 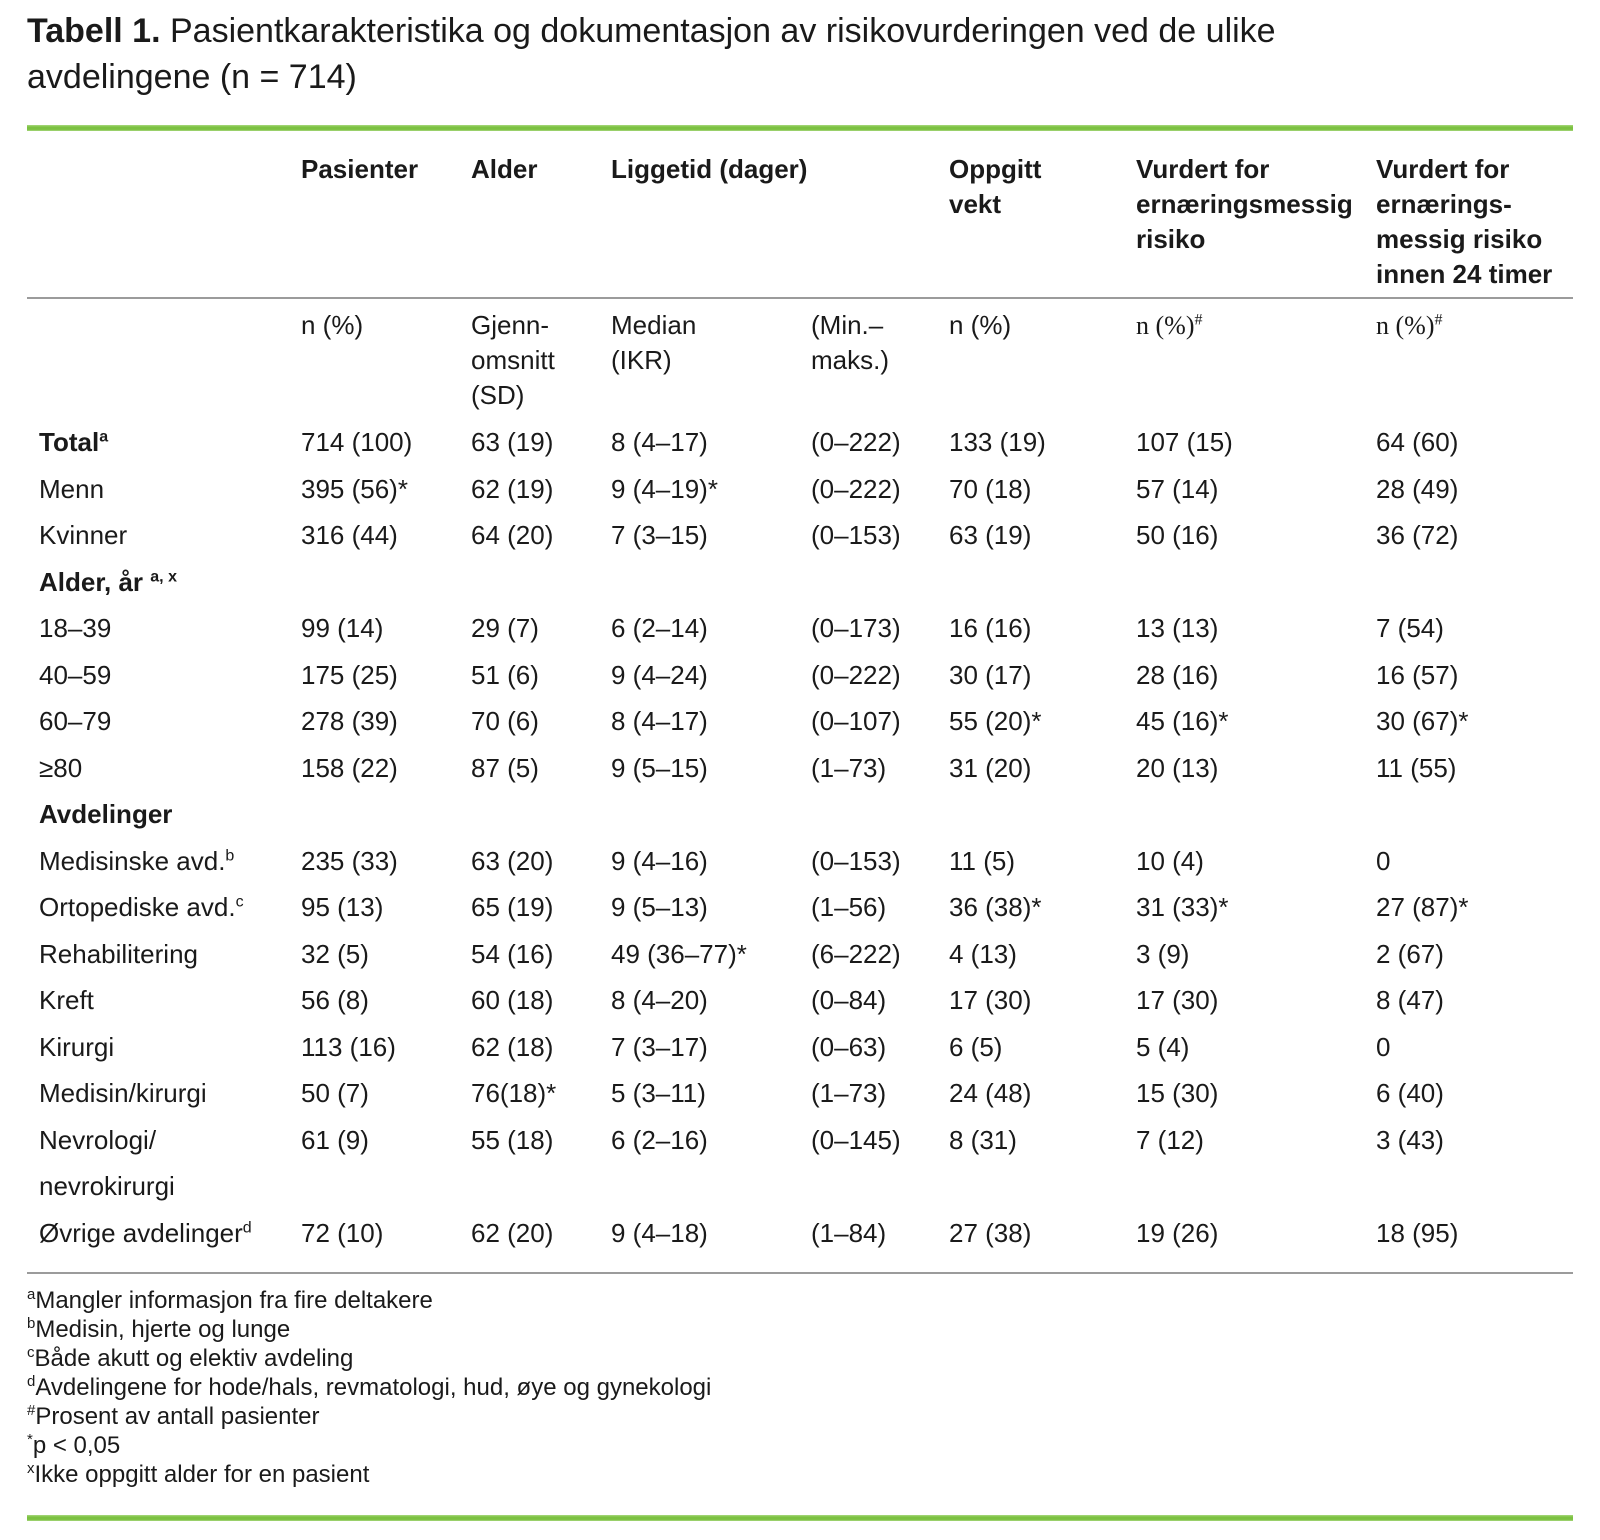 I want to click on table-cell: 7 (54), so click(x=1410, y=628).